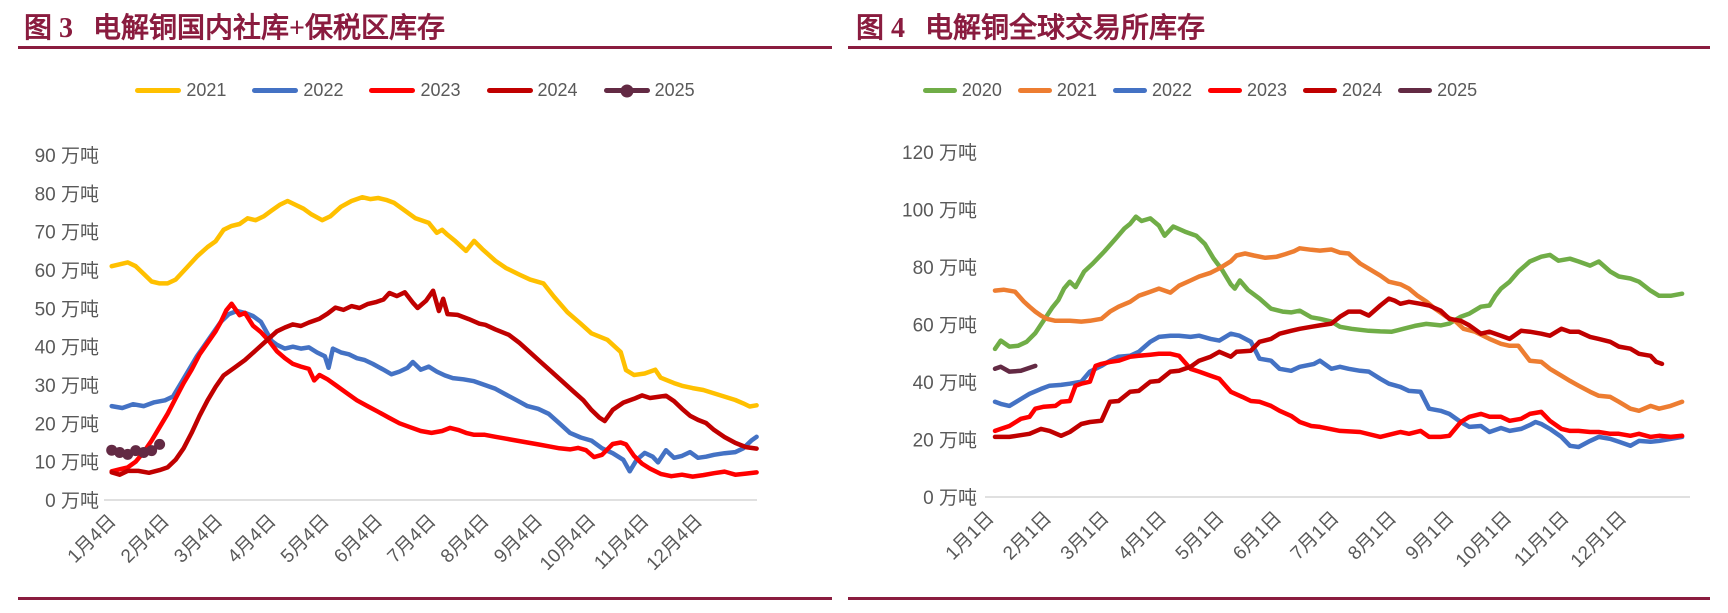 This screenshot has height=613, width=1728. What do you see at coordinates (425, 47) in the screenshot?
I see `figure-3-title-rule` at bounding box center [425, 47].